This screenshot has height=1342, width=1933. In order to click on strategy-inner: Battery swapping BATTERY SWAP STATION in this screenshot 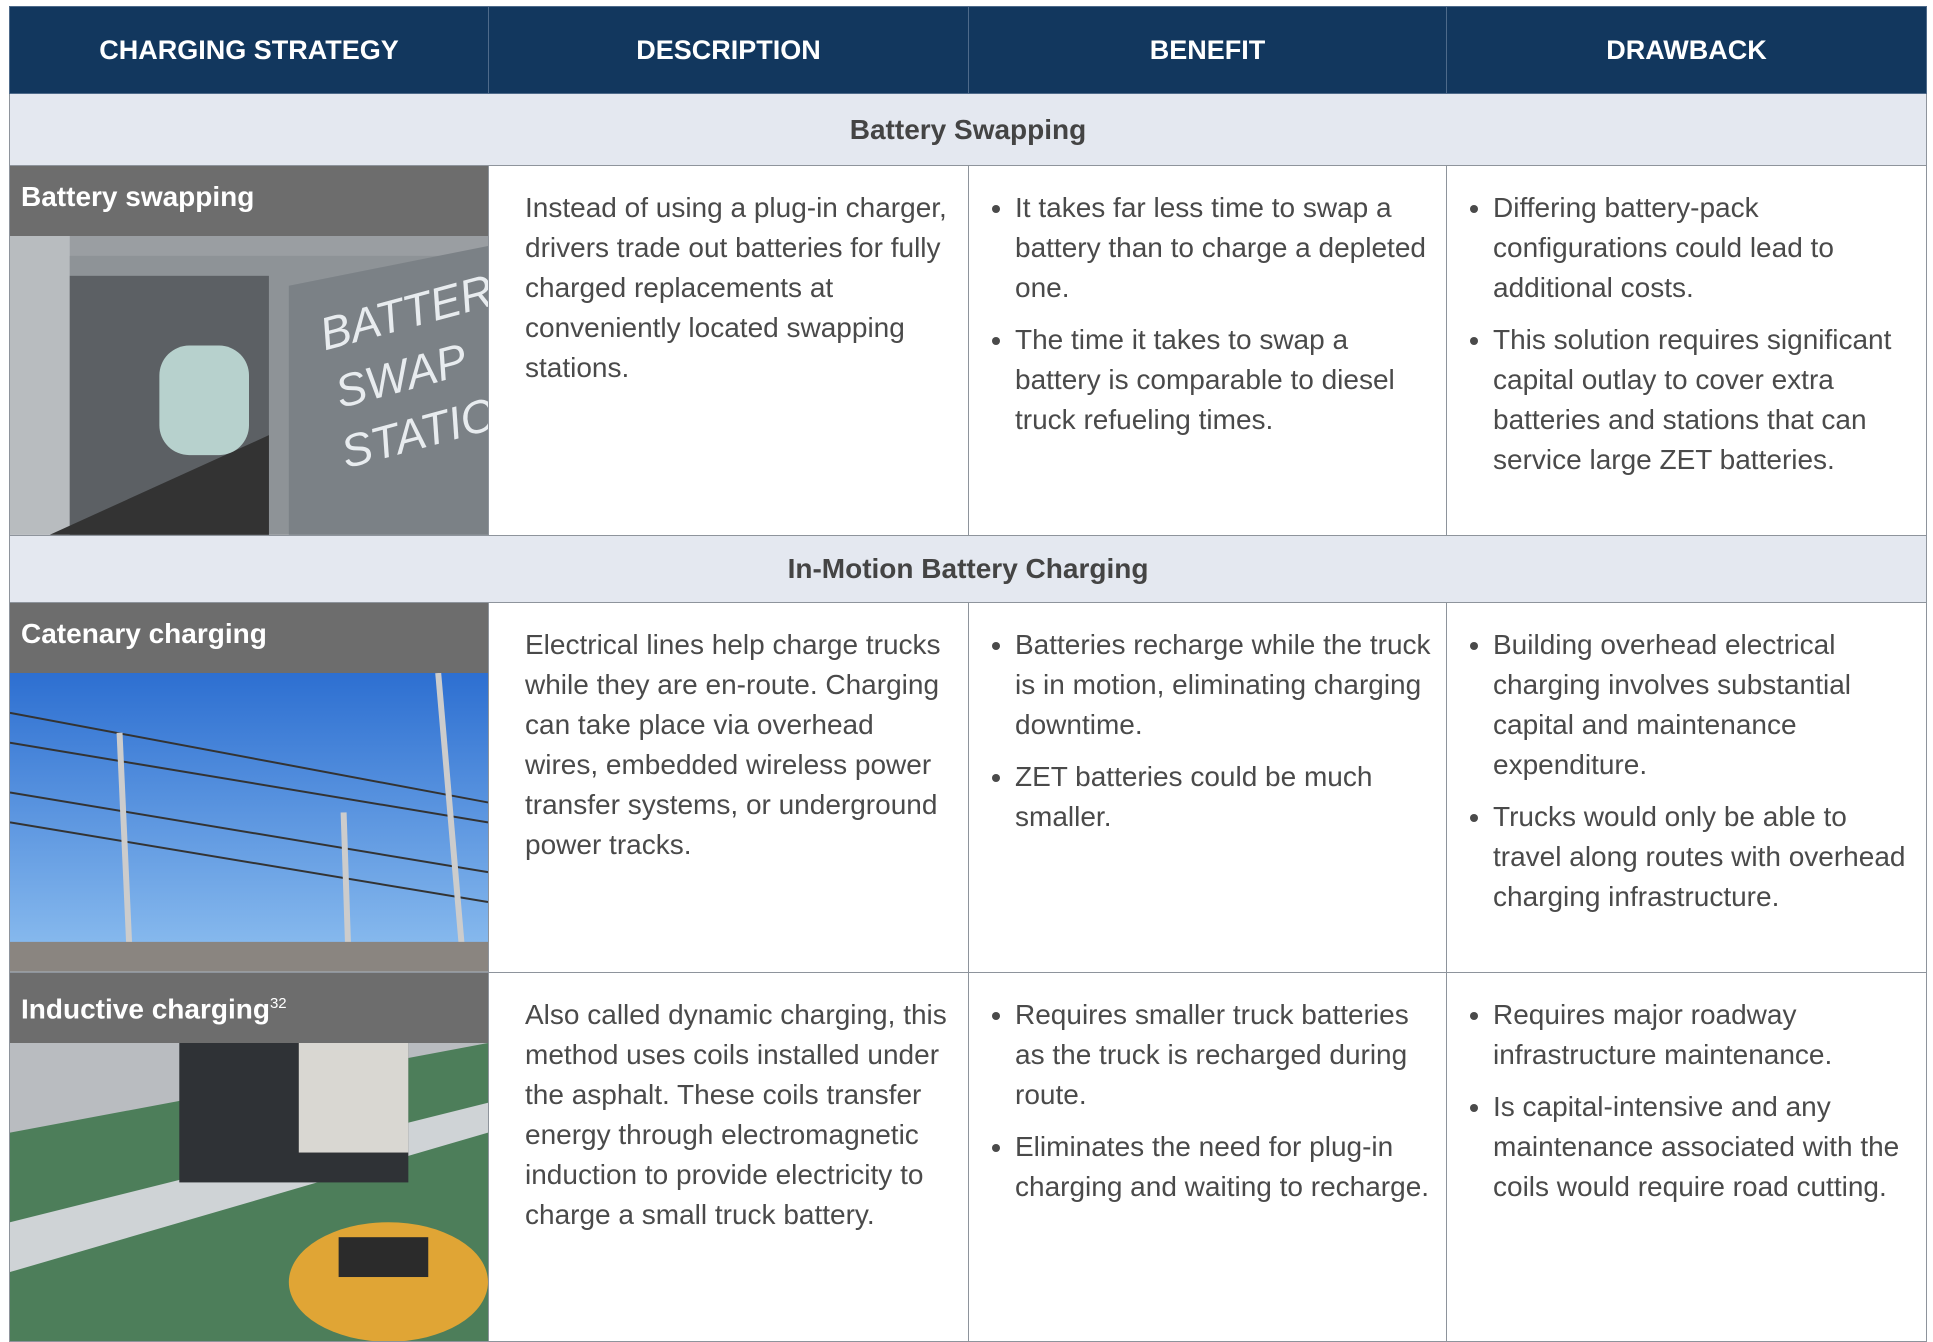, I will do `click(249, 350)`.